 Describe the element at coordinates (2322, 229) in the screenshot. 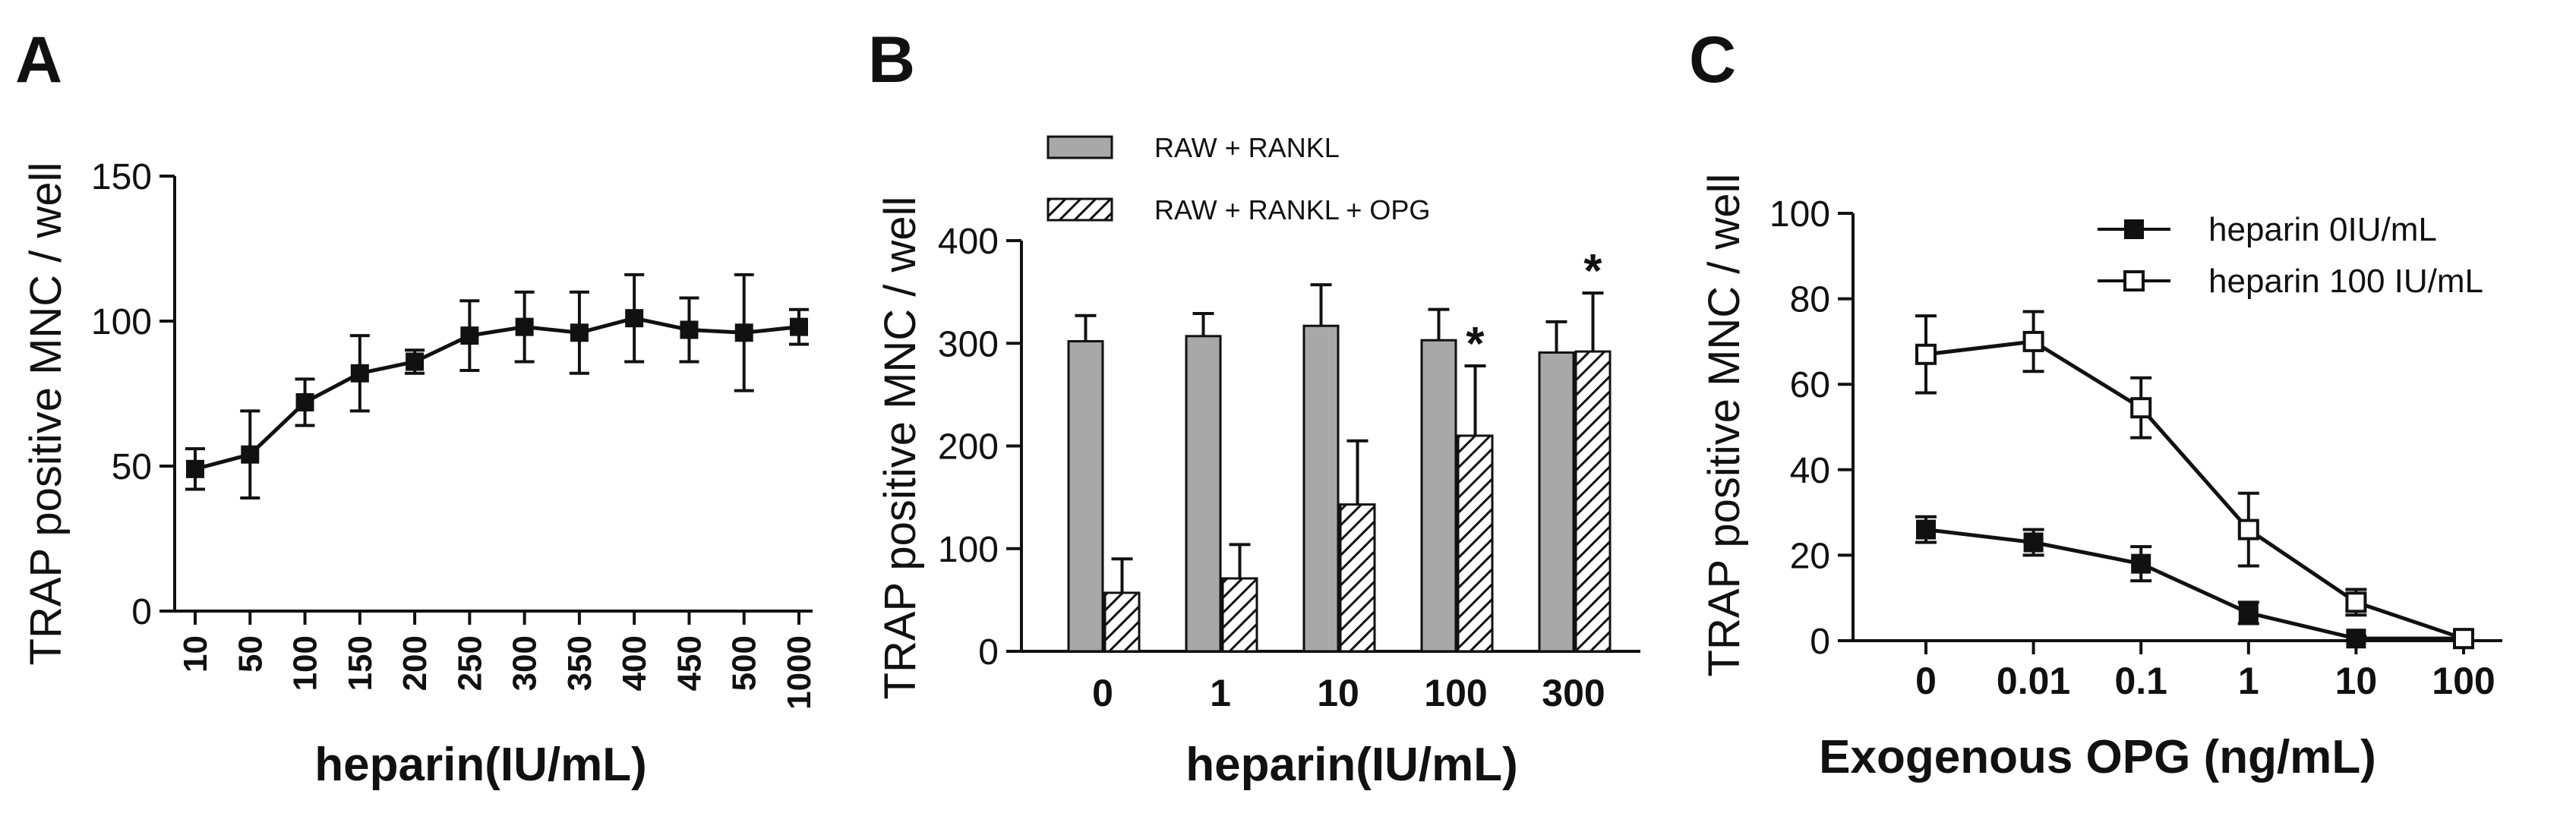

I see `legend-label-heparin-0: heparin 0IU/mL` at that location.